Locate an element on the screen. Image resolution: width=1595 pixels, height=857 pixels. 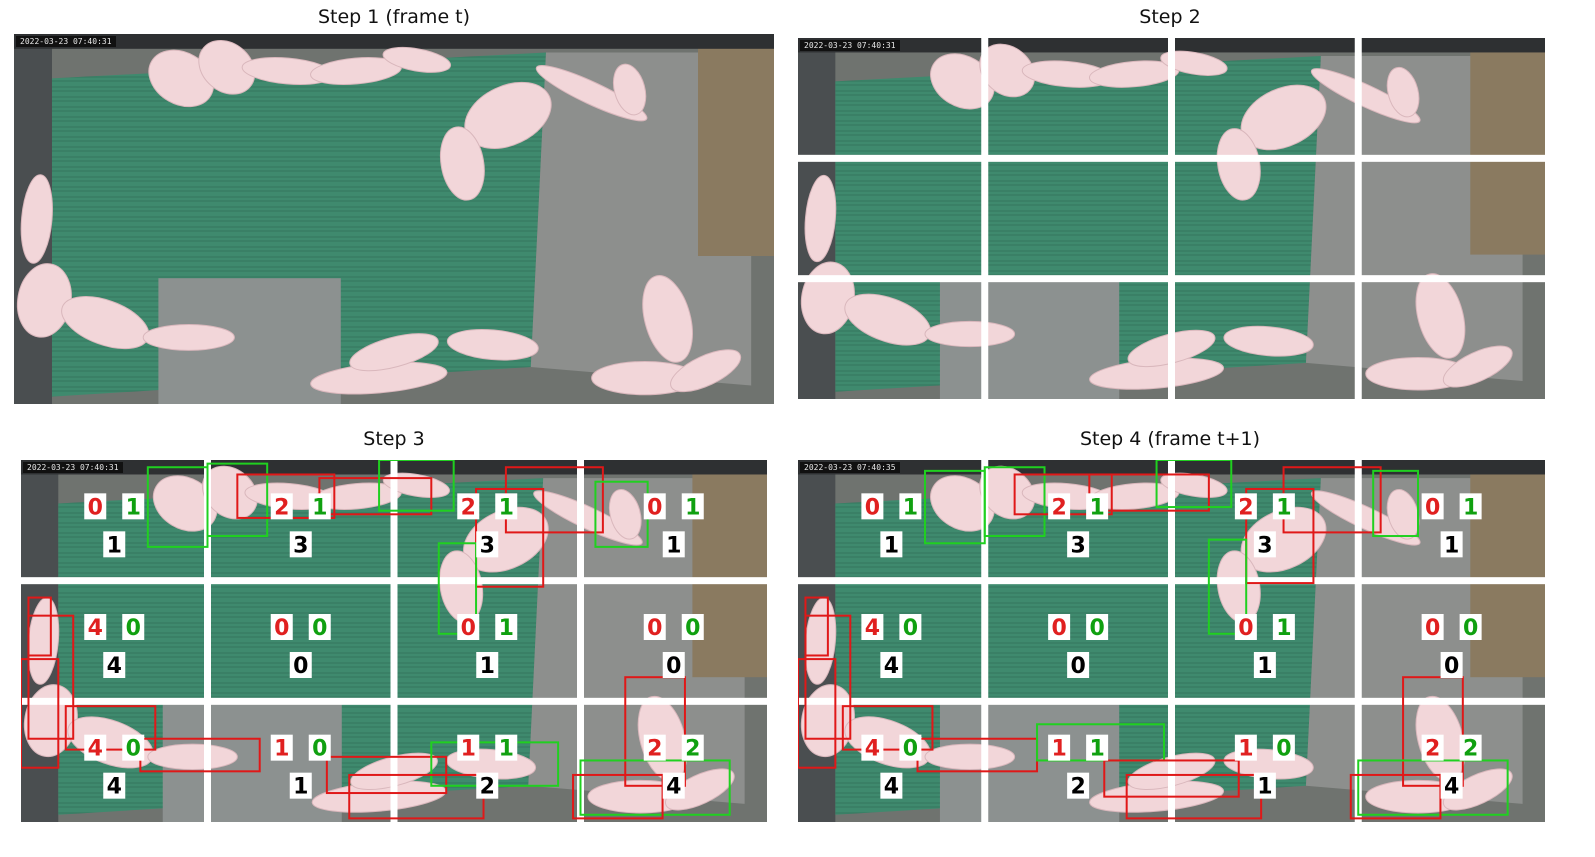
tile-total-count: 0 is located at coordinates (673, 665).